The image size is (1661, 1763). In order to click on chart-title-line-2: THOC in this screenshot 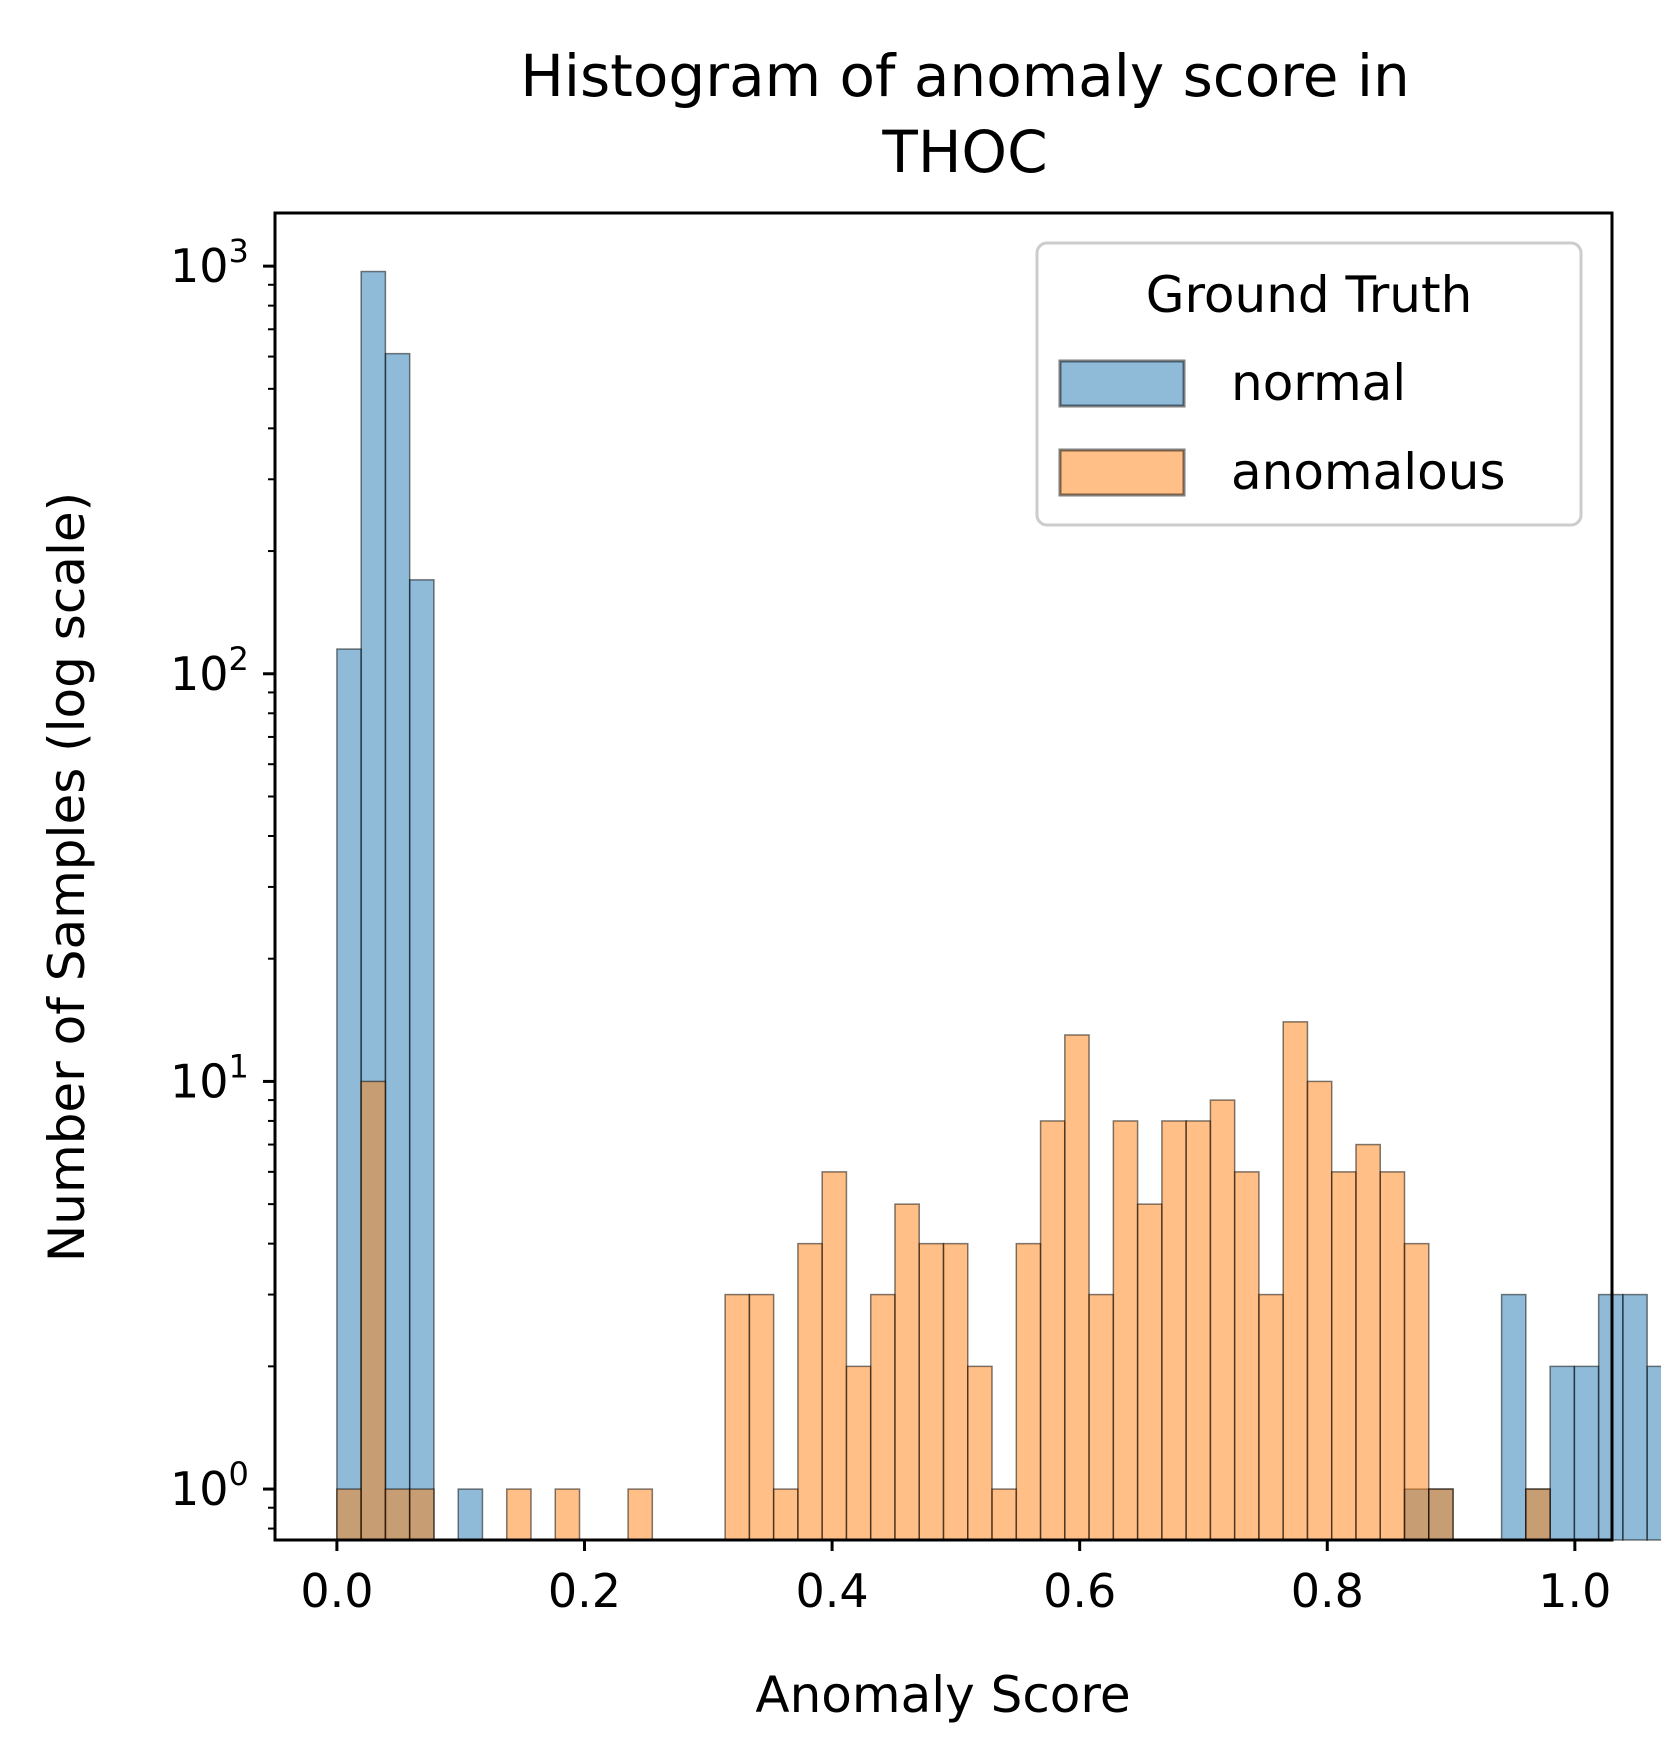, I will do `click(964, 152)`.